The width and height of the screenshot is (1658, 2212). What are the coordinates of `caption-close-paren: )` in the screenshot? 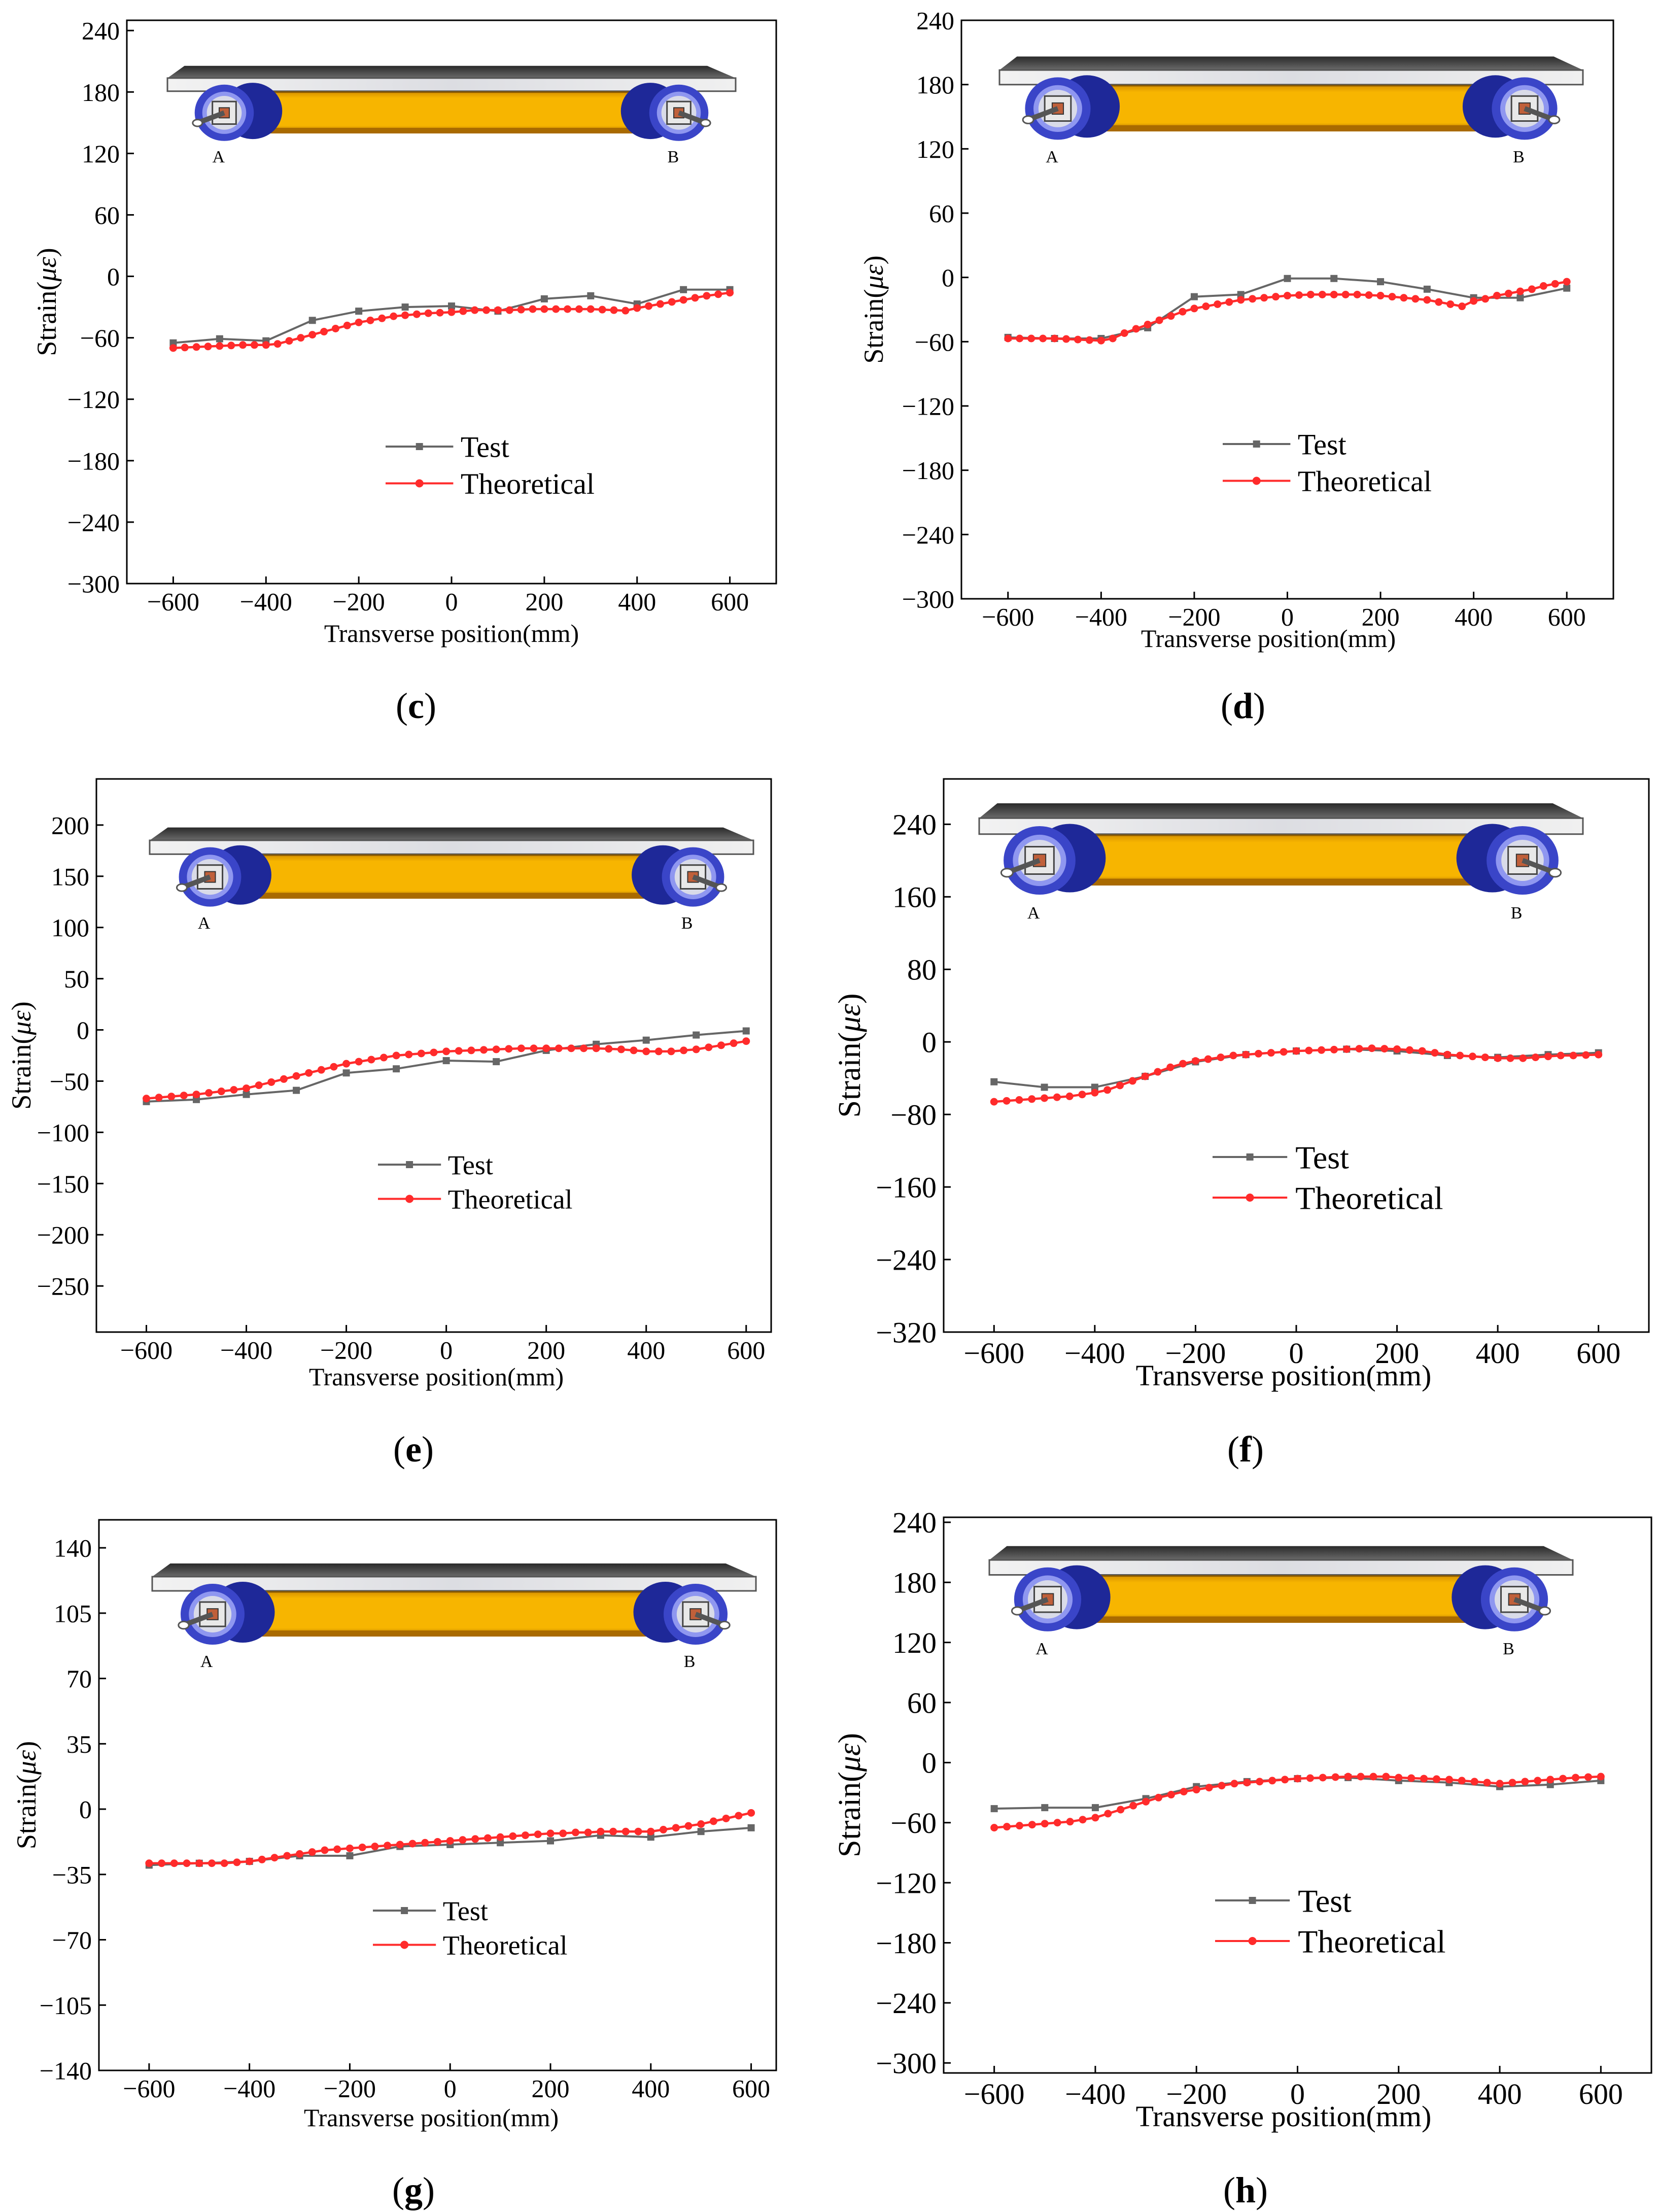 It's located at (1259, 706).